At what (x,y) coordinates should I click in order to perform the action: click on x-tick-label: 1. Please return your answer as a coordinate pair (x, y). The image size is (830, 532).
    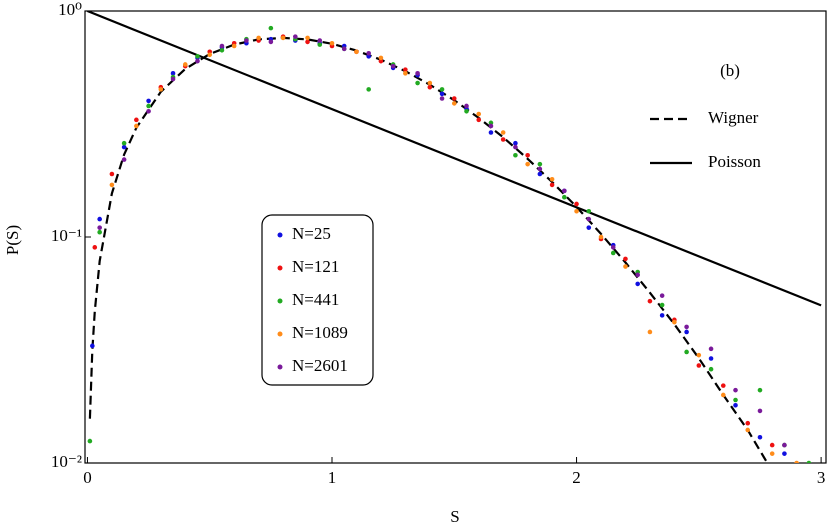
    Looking at the image, I should click on (332, 477).